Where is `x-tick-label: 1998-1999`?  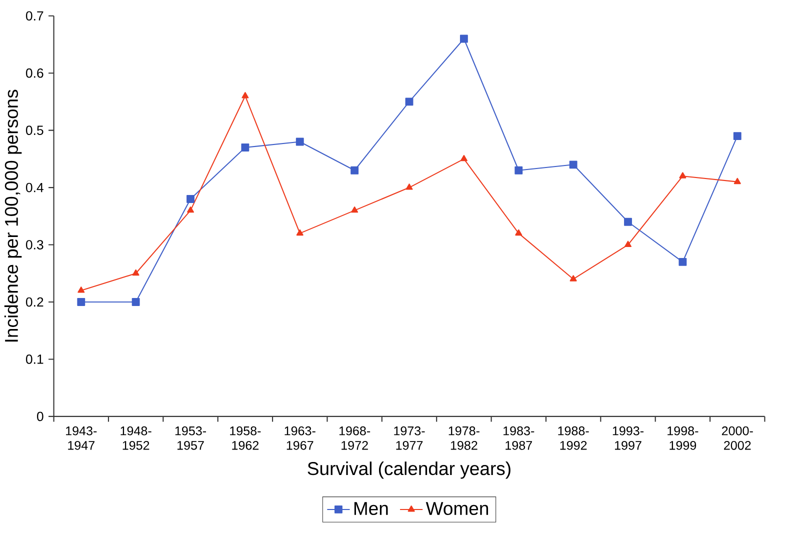 x-tick-label: 1998-1999 is located at coordinates (683, 438).